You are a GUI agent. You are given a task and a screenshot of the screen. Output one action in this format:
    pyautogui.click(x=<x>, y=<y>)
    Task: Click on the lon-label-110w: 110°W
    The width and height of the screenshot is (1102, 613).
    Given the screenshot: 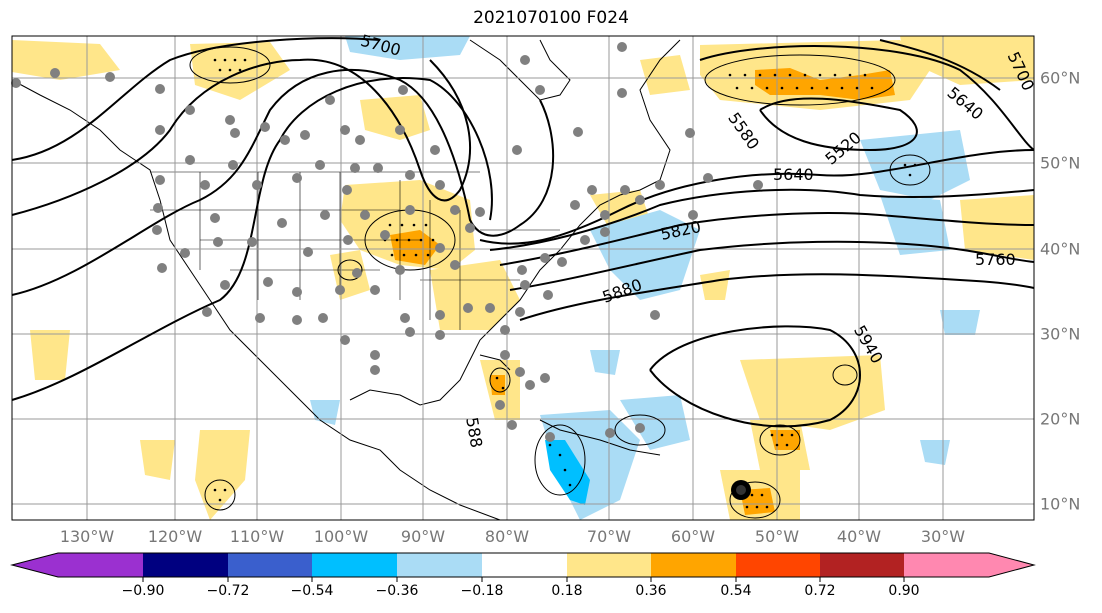 What is the action you would take?
    pyautogui.click(x=257, y=536)
    